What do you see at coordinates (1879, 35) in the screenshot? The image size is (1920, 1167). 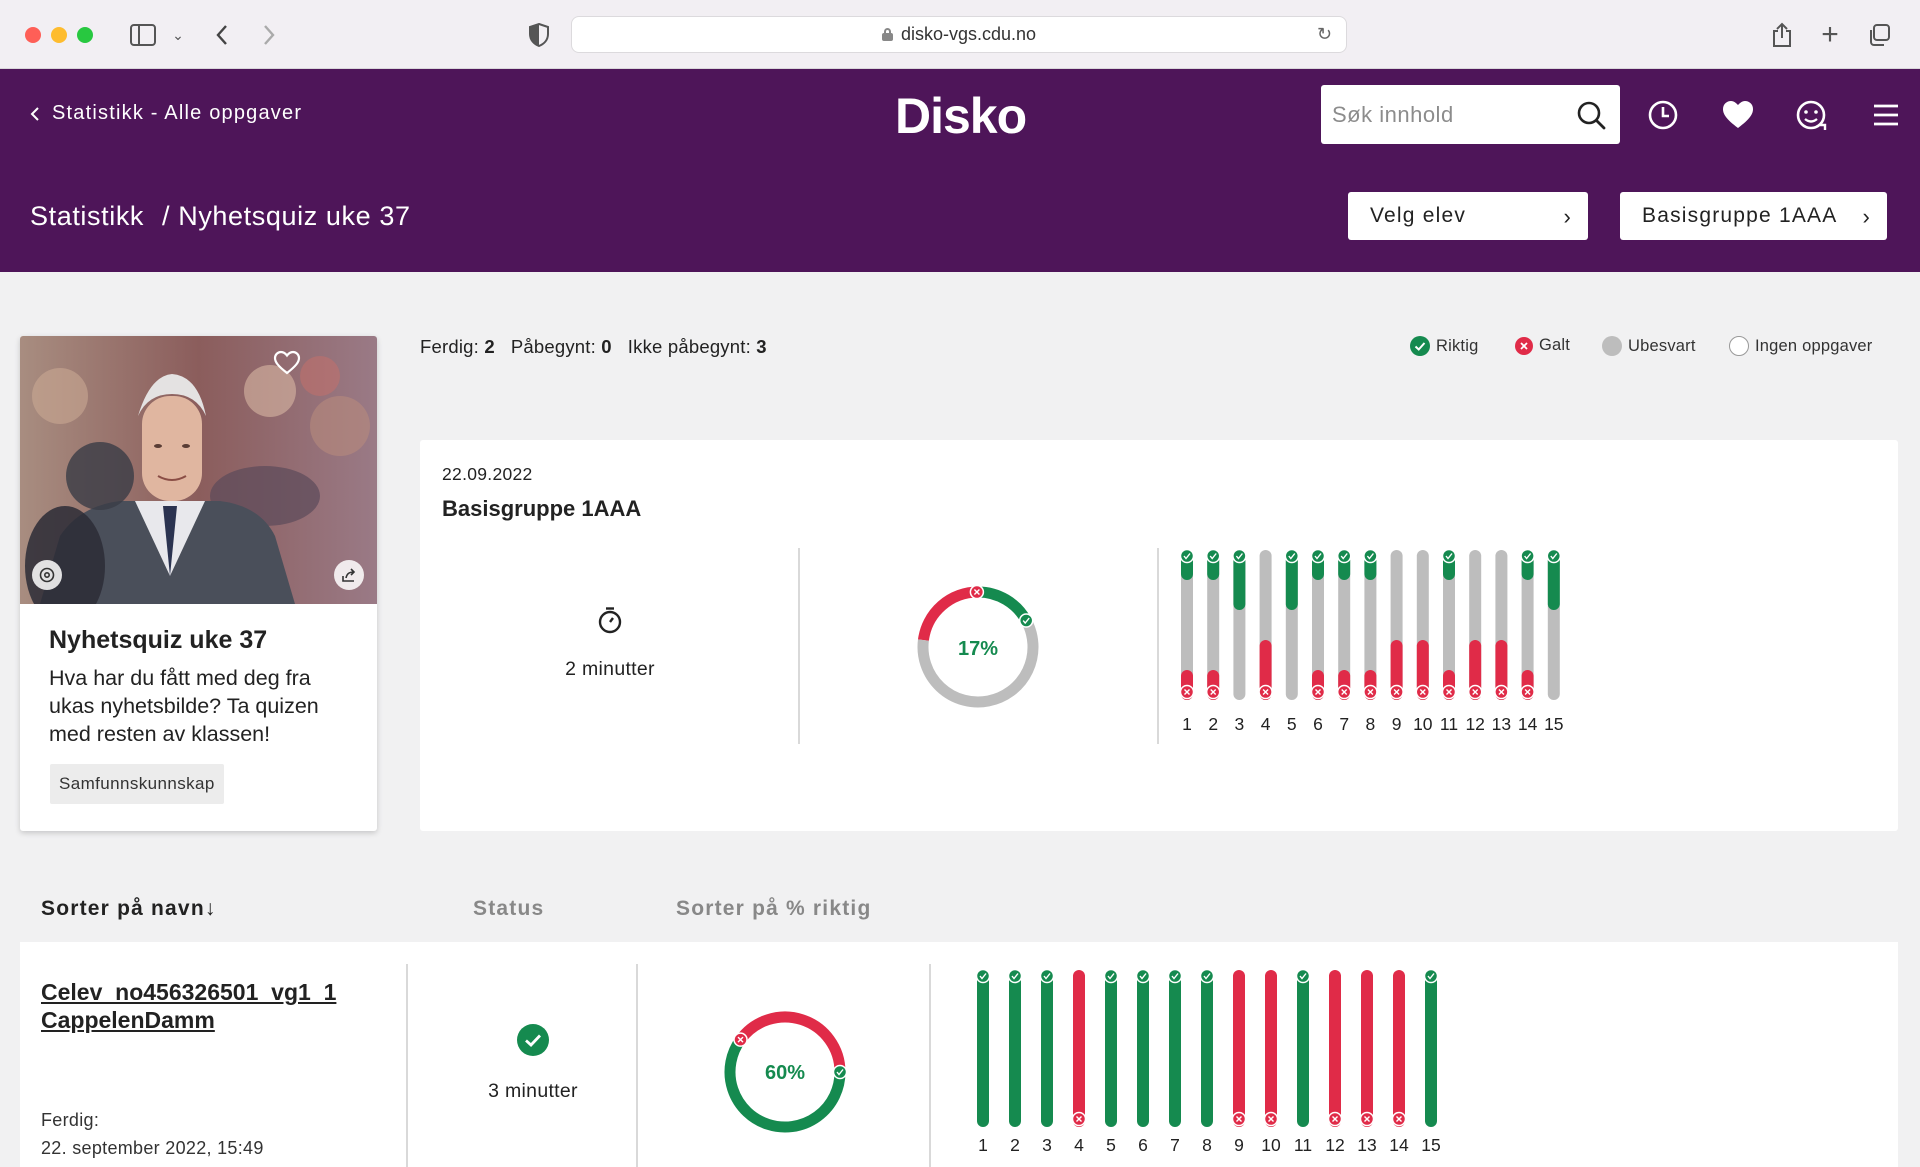 I see `tab-overview-icon` at bounding box center [1879, 35].